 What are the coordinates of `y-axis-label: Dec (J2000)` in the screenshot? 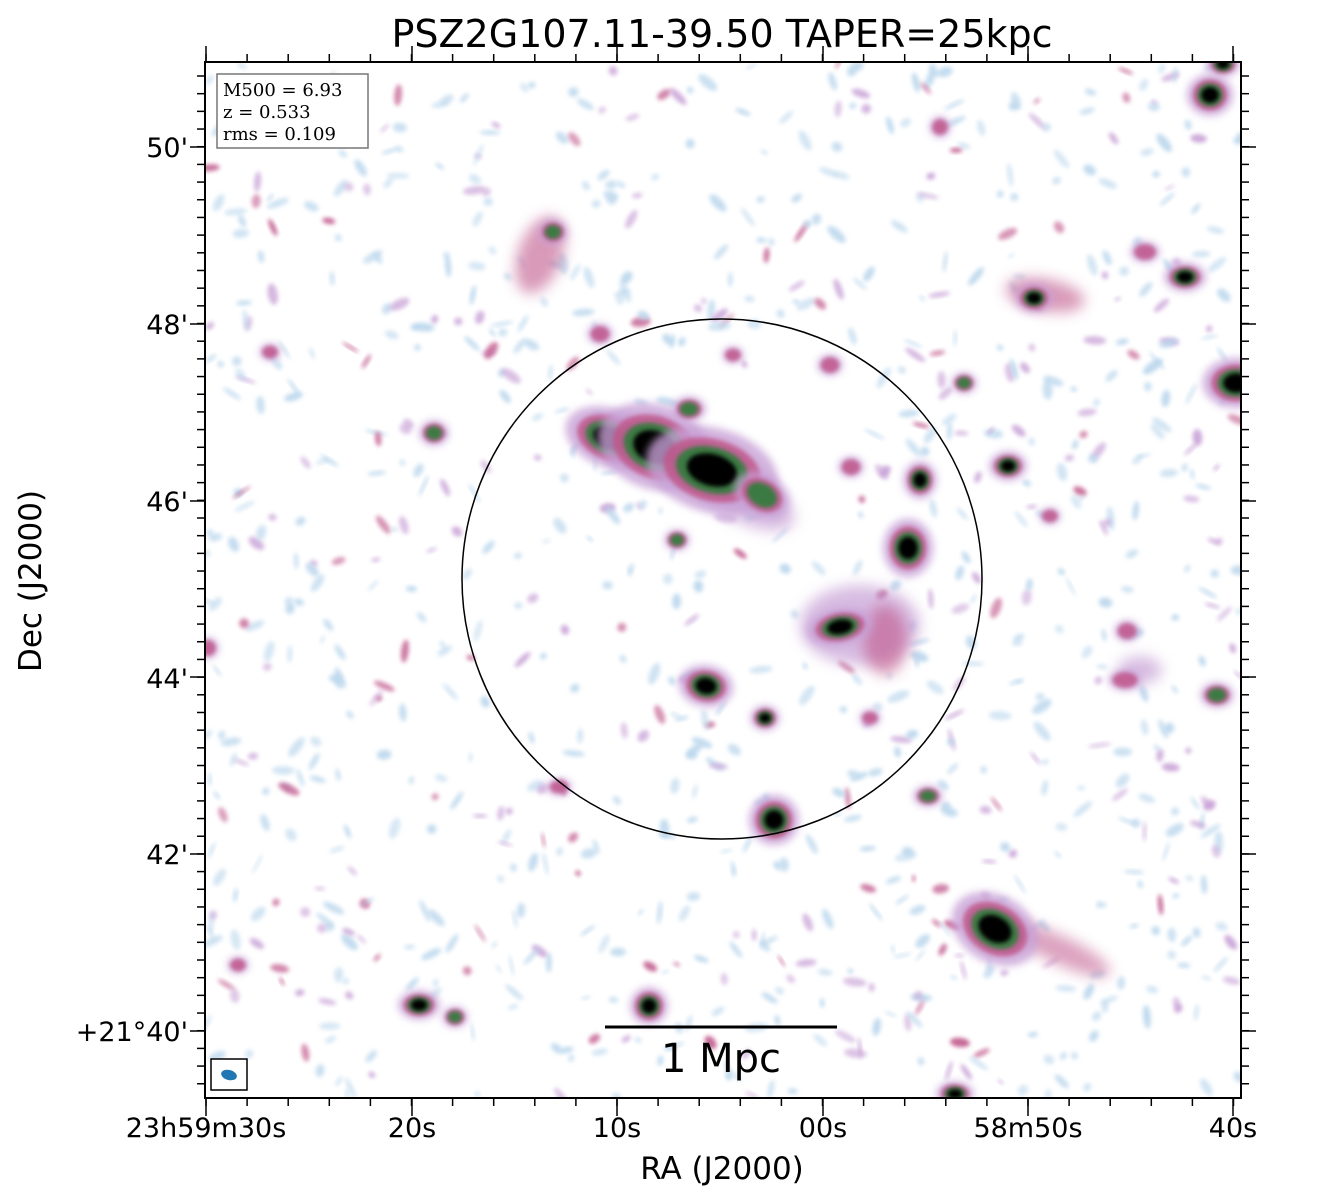 It's located at (31, 581).